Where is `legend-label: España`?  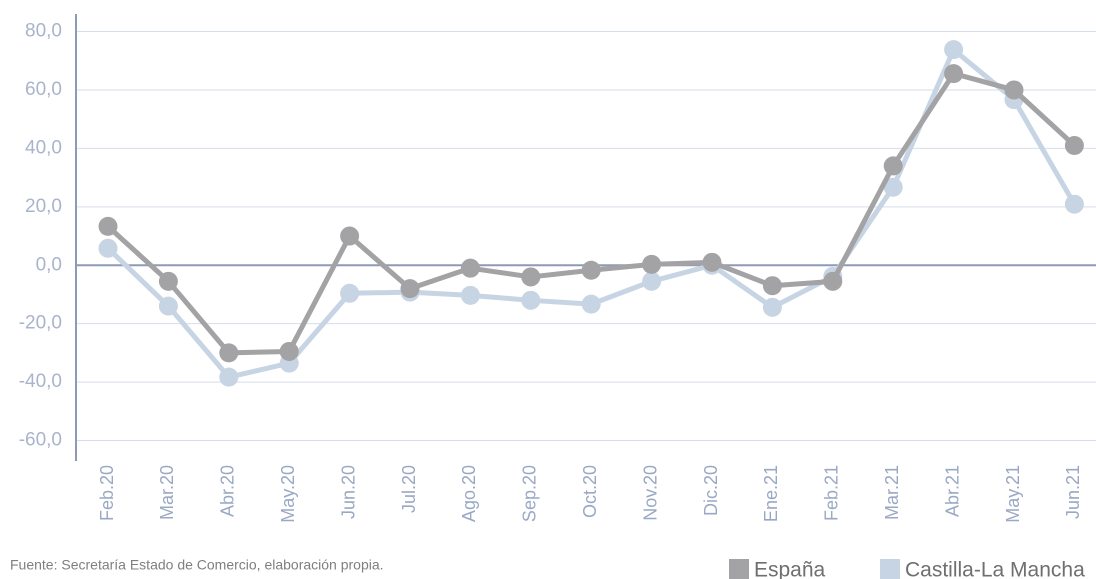 legend-label: España is located at coordinates (790, 569).